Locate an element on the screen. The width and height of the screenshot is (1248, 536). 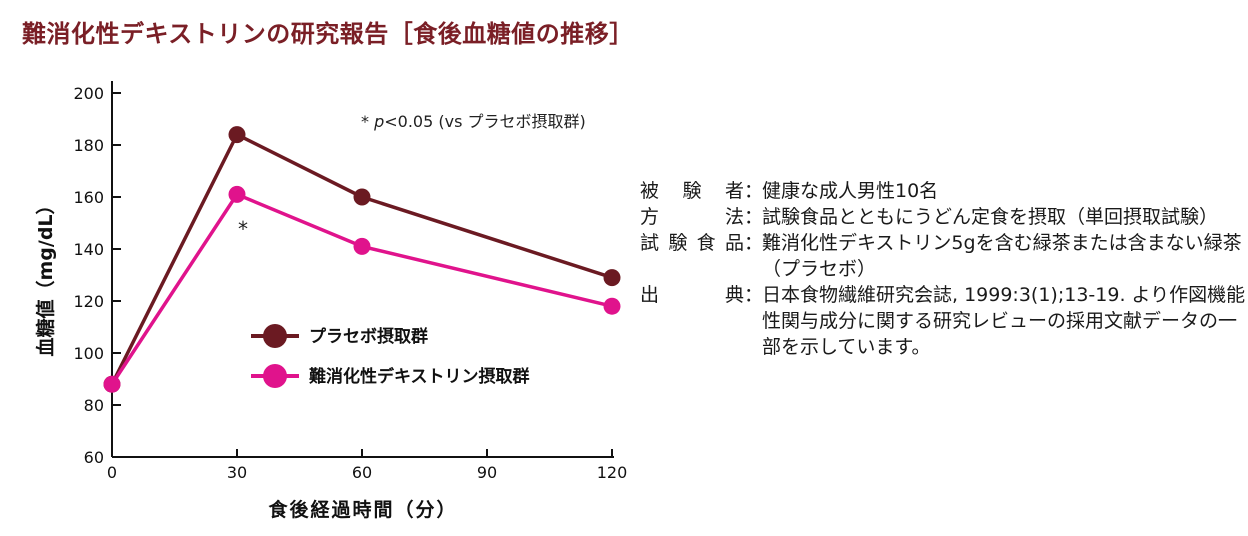
detail-row: 方法：試験食品とともにうどん定食を摂取（単回摂取試験） is located at coordinates (943, 217).